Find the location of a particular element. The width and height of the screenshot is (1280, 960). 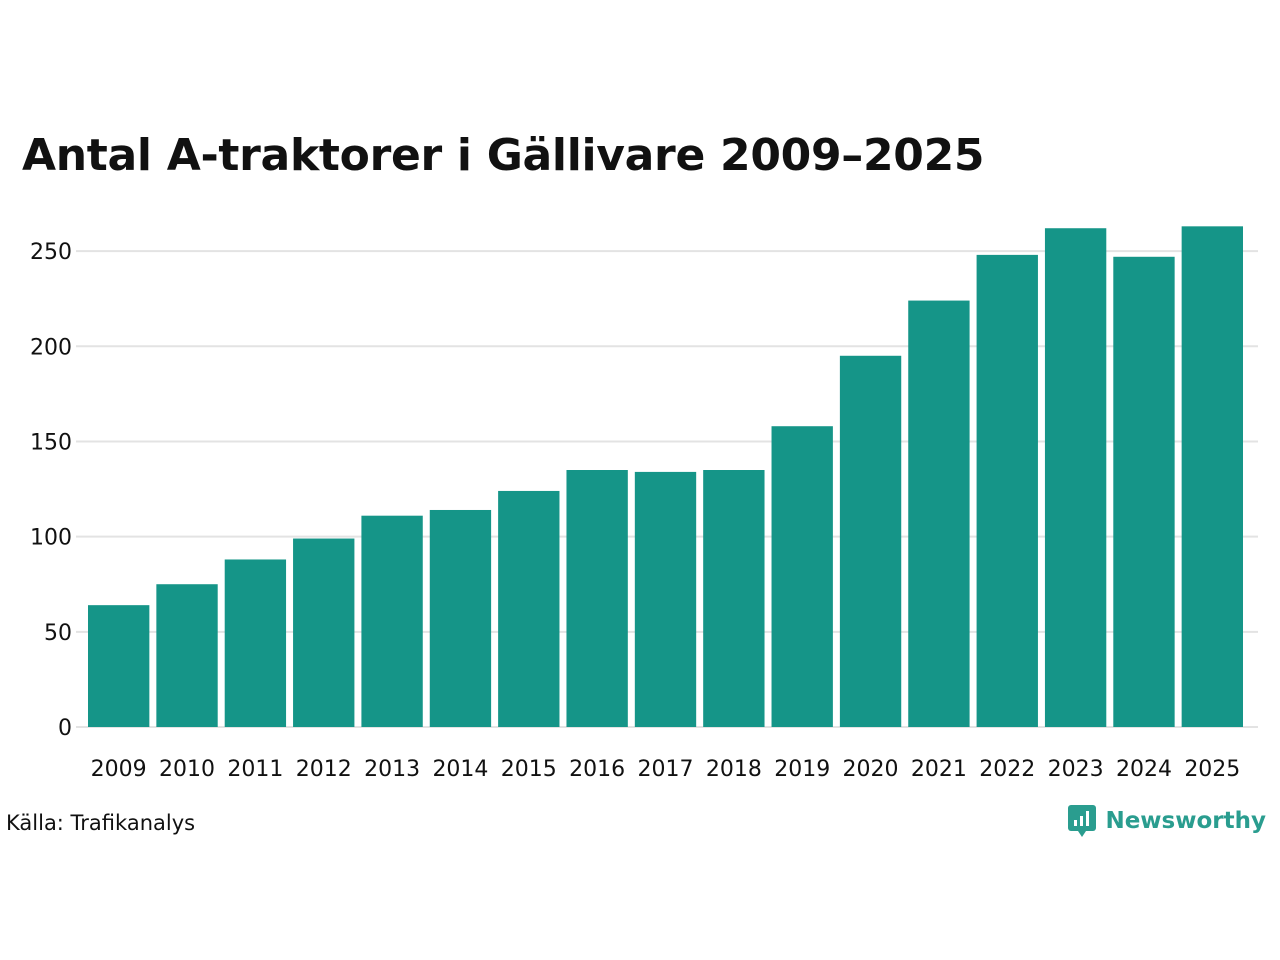

bar-2023 is located at coordinates (1075, 478).